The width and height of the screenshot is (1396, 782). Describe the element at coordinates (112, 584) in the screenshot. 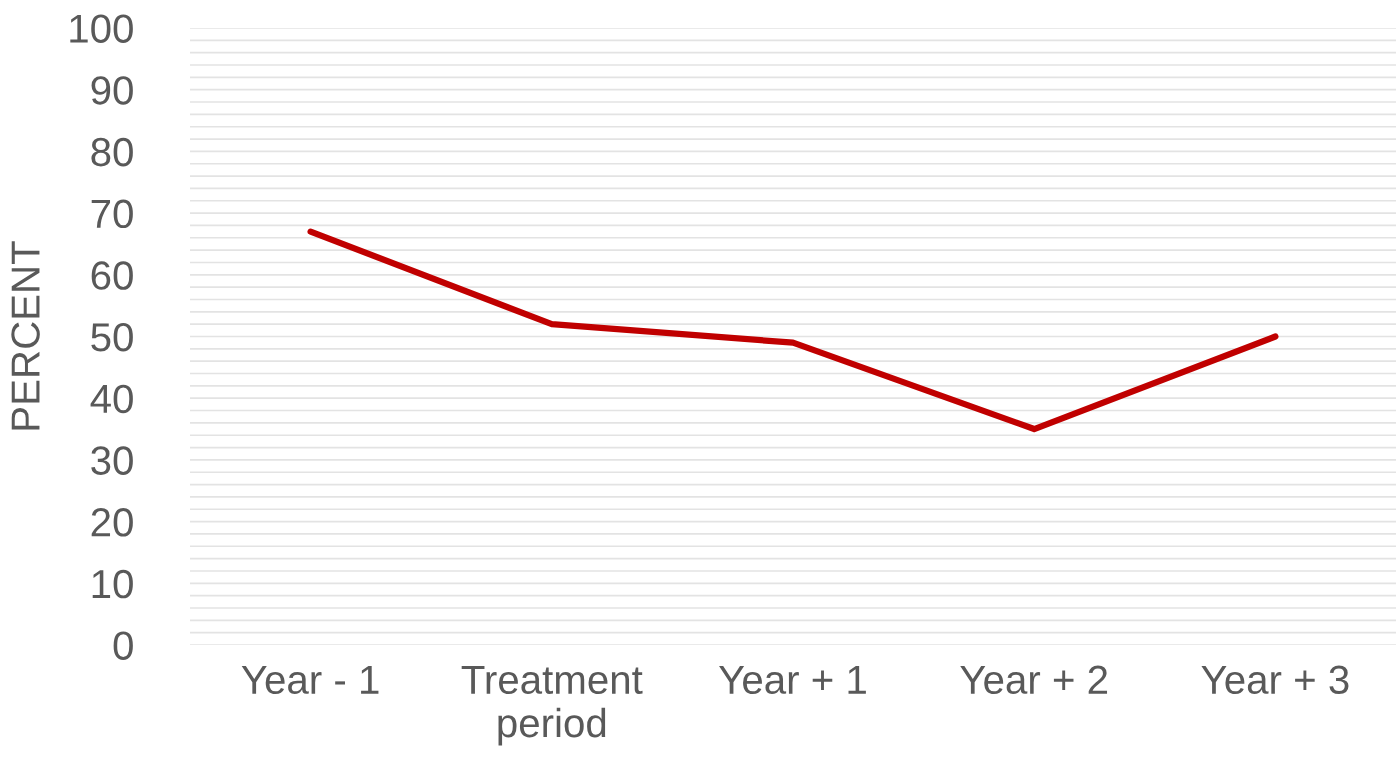

I see `y-tick-label: 10` at that location.